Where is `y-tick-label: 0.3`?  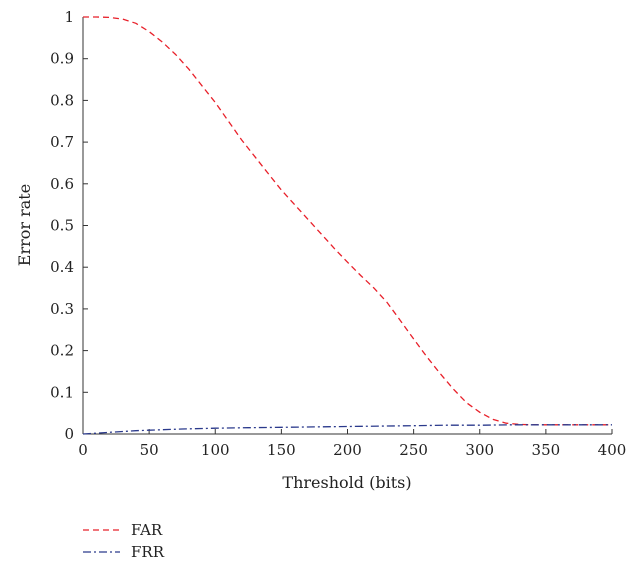
y-tick-label: 0.3 is located at coordinates (62, 309).